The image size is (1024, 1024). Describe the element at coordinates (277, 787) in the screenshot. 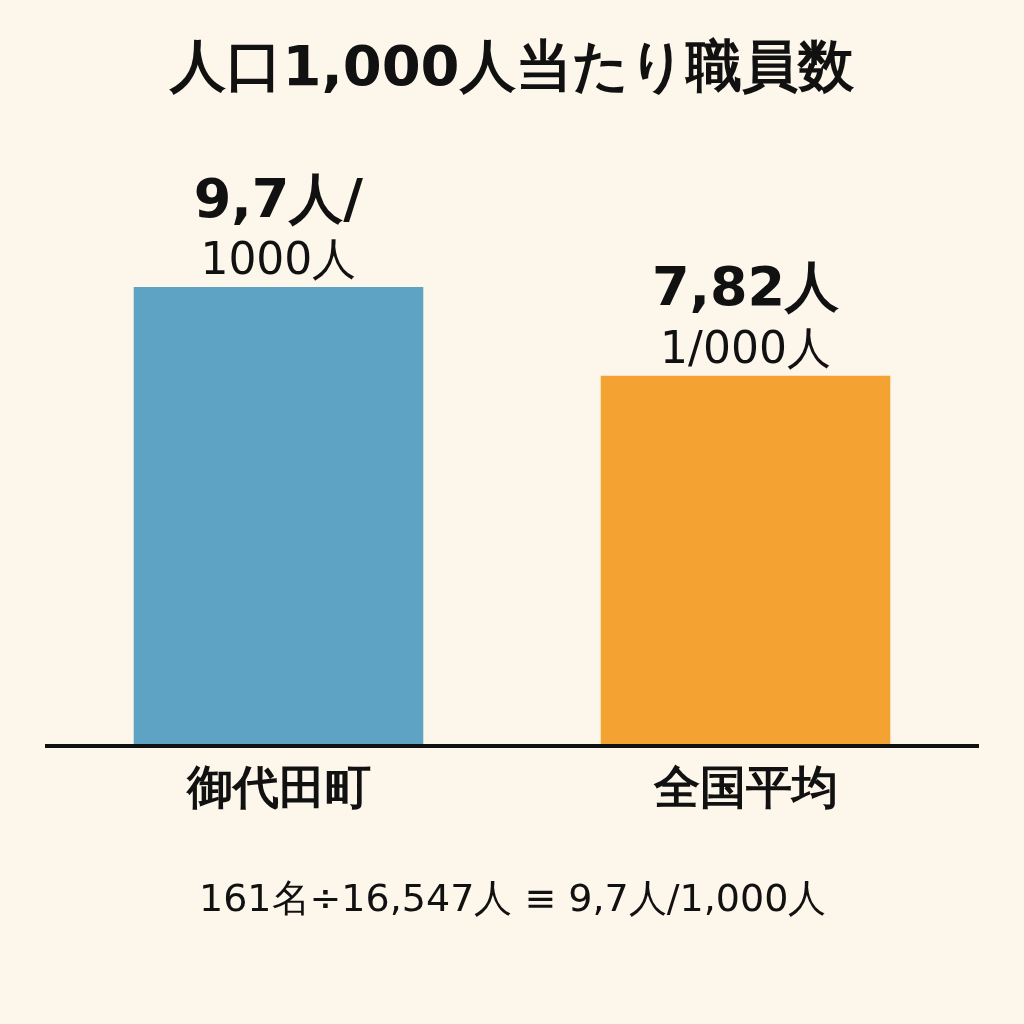

I see `x-tick-label: 御代田町` at that location.